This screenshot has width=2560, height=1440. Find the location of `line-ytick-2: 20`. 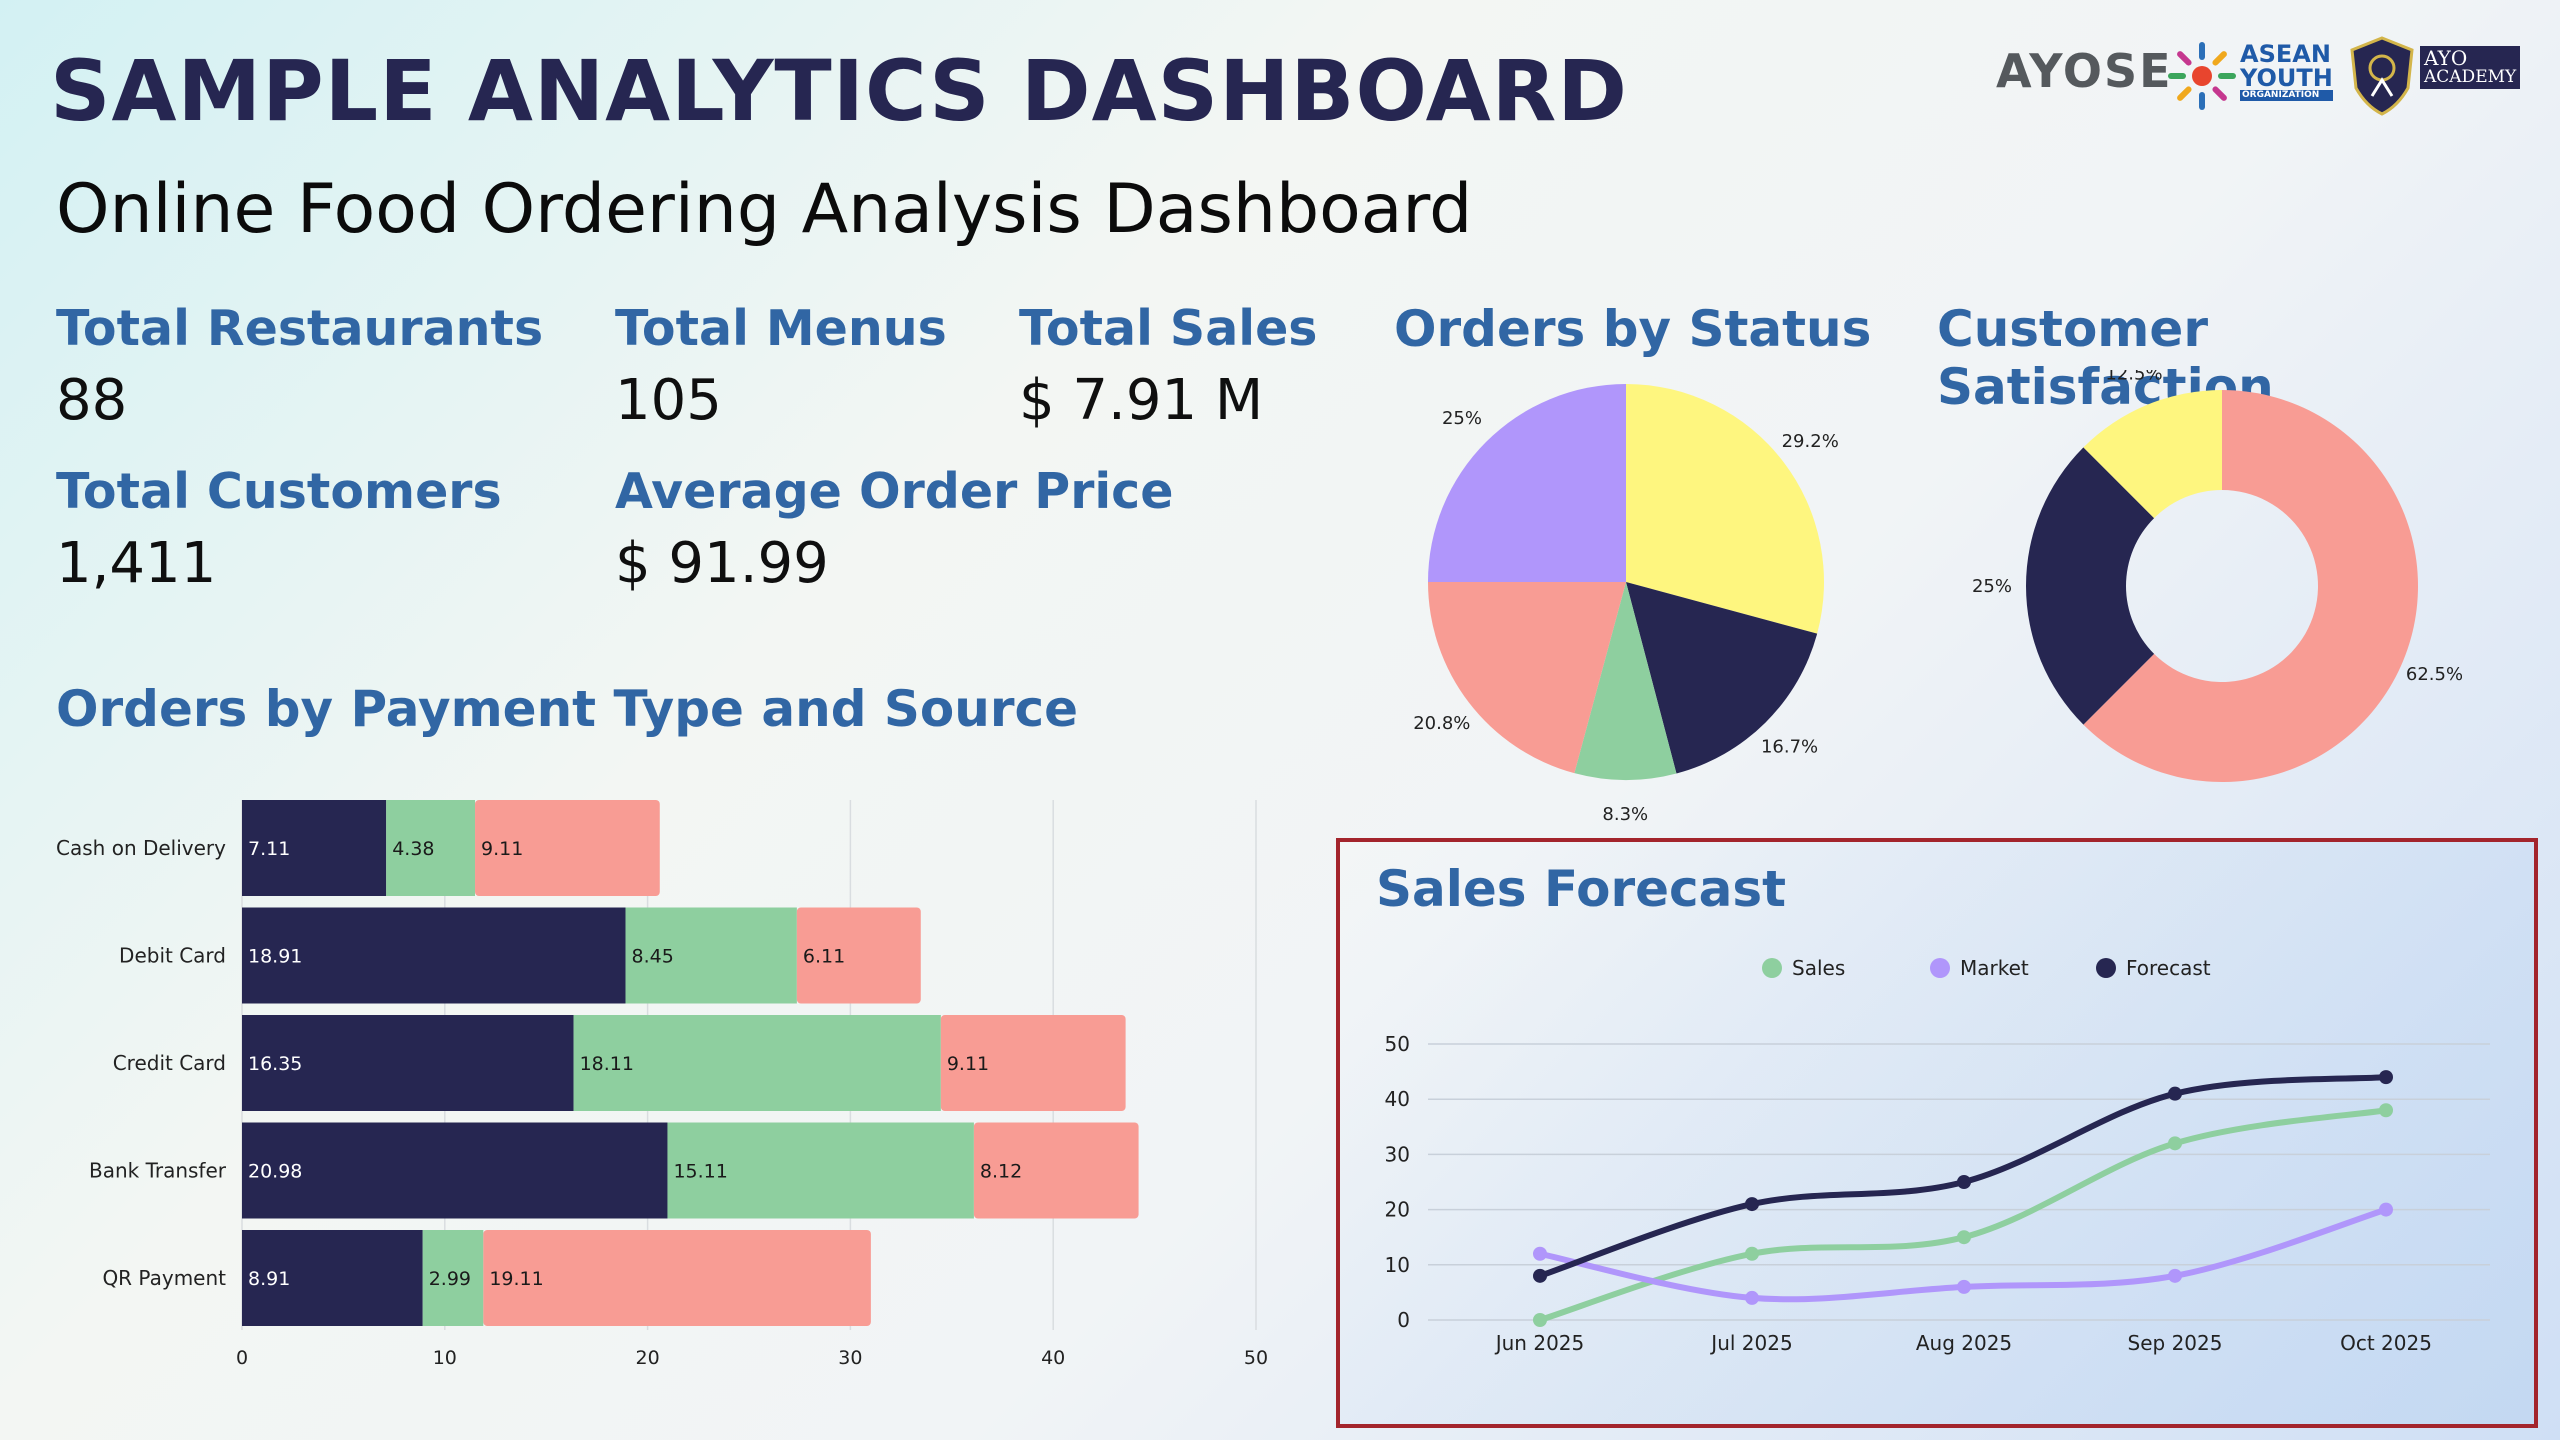

line-ytick-2: 20 is located at coordinates (1397, 1210).